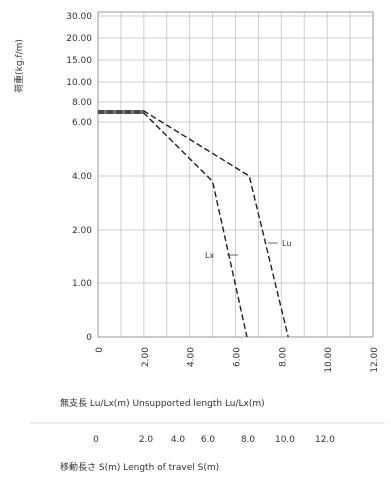 This screenshot has height=480, width=391. Describe the element at coordinates (82, 284) in the screenshot. I see `y-tick-label: 1.00` at that location.